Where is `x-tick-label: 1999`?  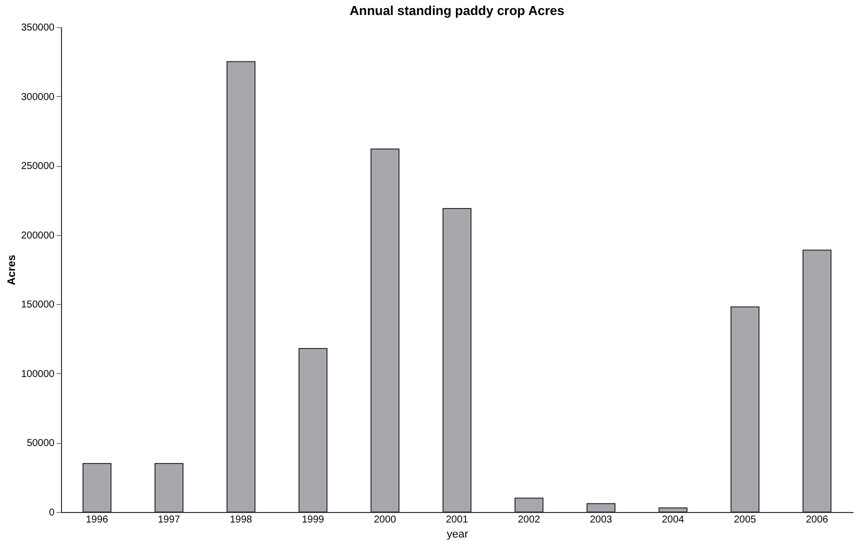 x-tick-label: 1999 is located at coordinates (313, 520).